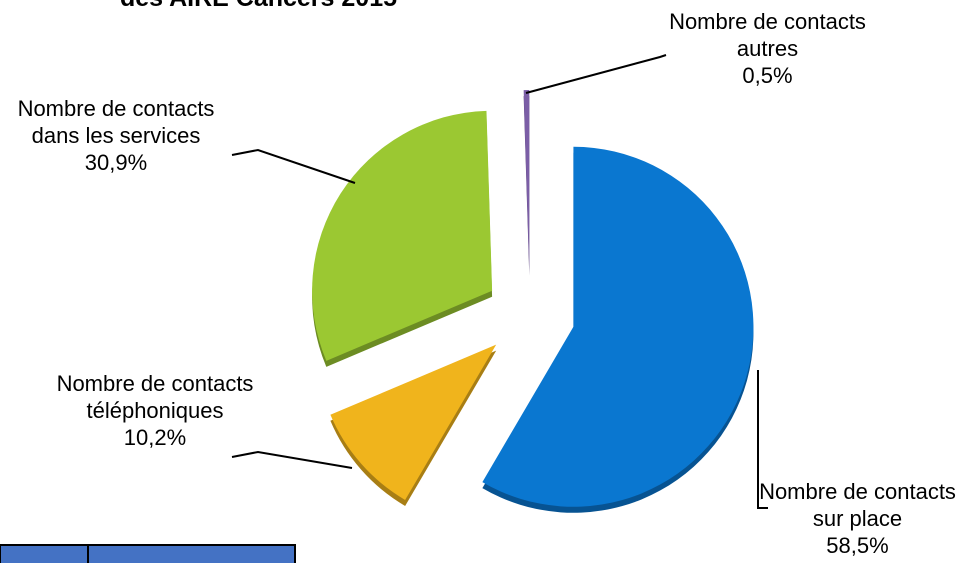 The height and width of the screenshot is (563, 971). I want to click on table-fragment, so click(148, 553).